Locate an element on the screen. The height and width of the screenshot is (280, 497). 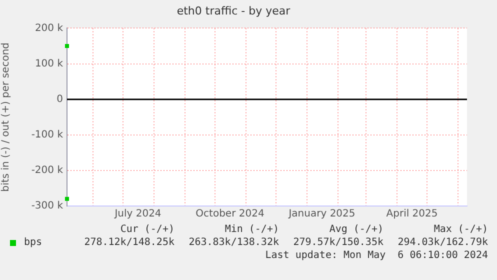
legend-label: bps is located at coordinates (33, 242).